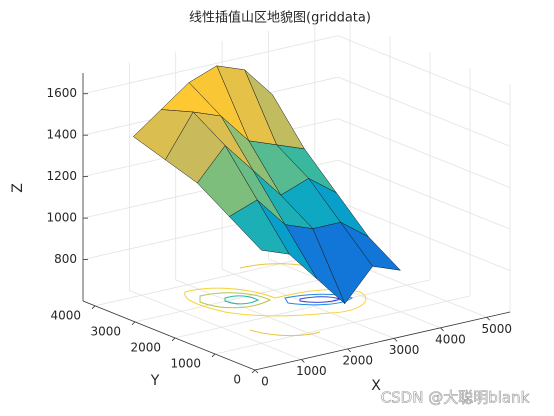 The height and width of the screenshot is (416, 554). What do you see at coordinates (18, 188) in the screenshot?
I see `z-axis-label: Z` at bounding box center [18, 188].